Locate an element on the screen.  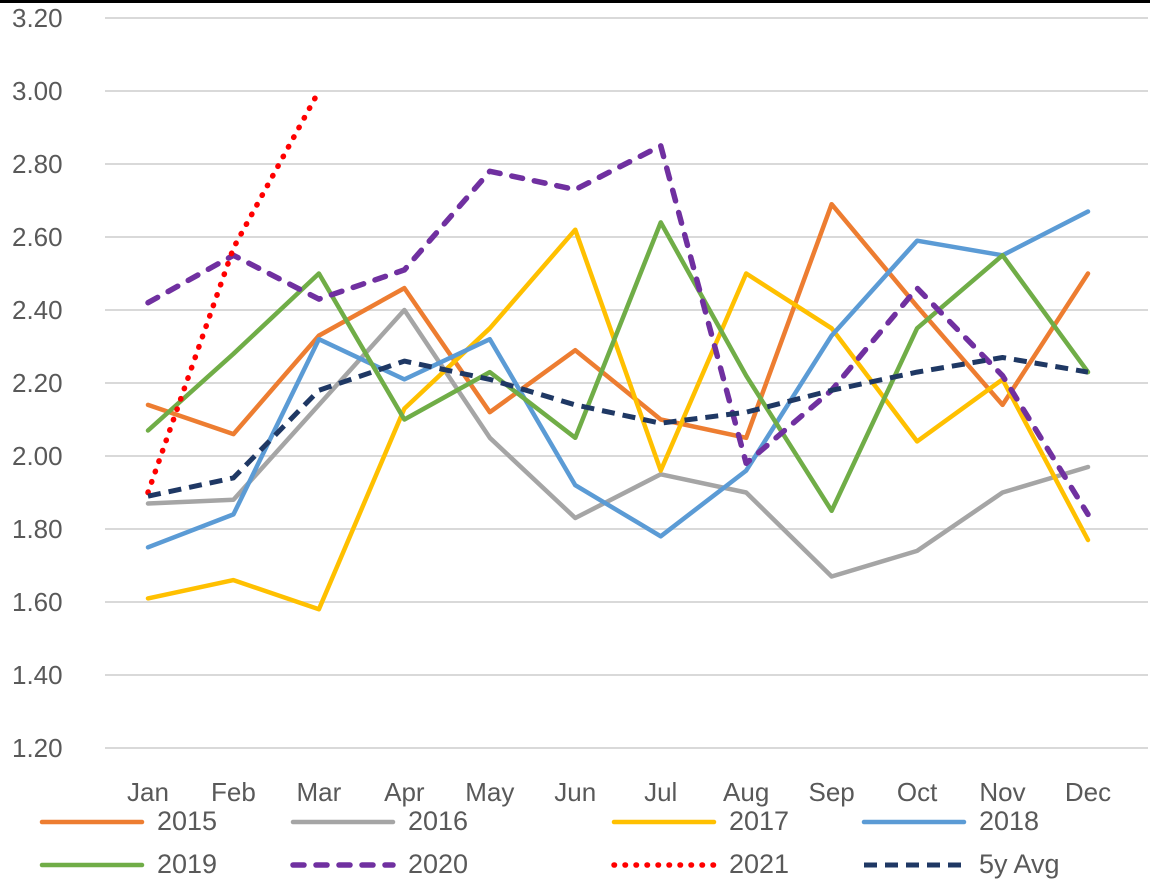
y-tick-label: 1.80 is located at coordinates (37, 529).